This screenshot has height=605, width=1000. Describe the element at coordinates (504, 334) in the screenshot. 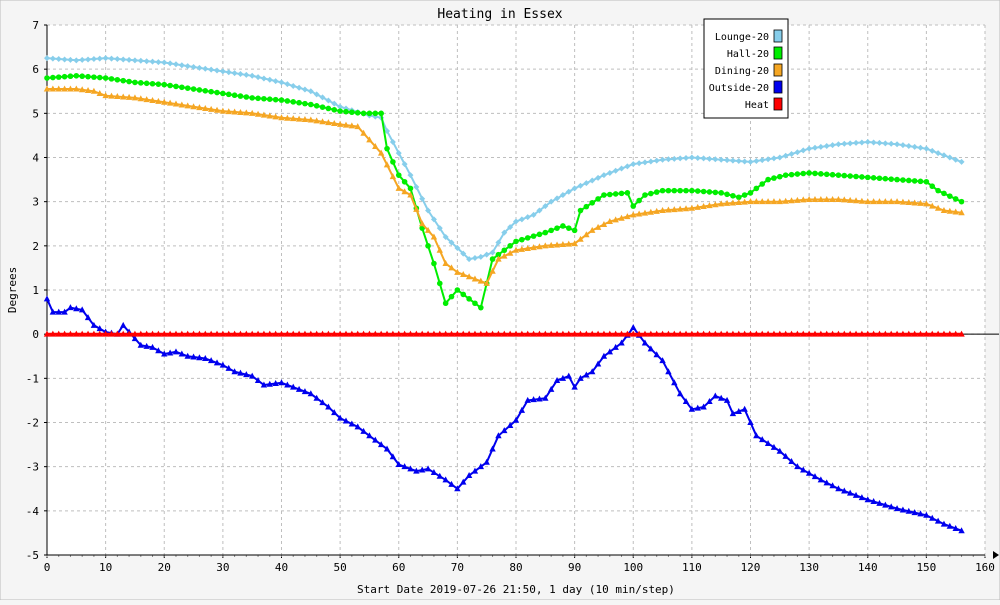

I see `series-heat` at that location.